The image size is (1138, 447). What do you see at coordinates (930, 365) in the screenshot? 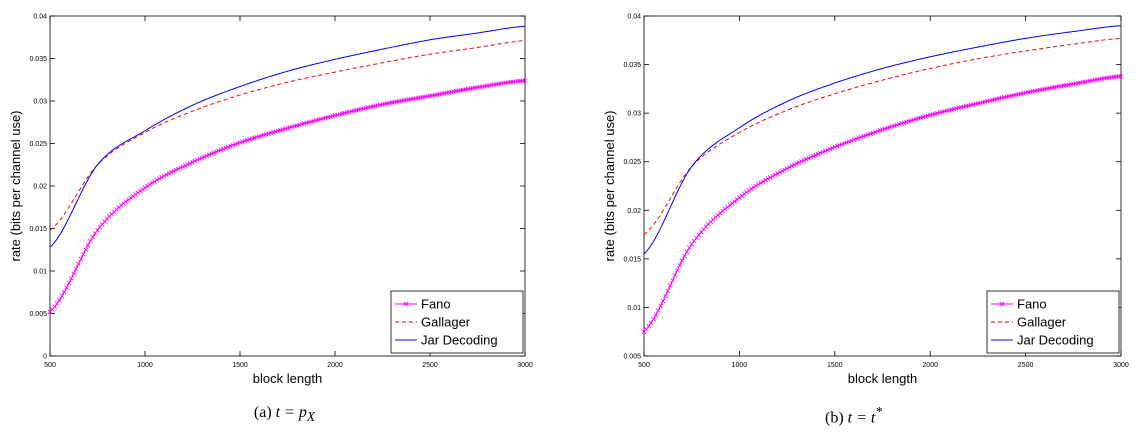
I see `x-tick-label: 2000` at bounding box center [930, 365].